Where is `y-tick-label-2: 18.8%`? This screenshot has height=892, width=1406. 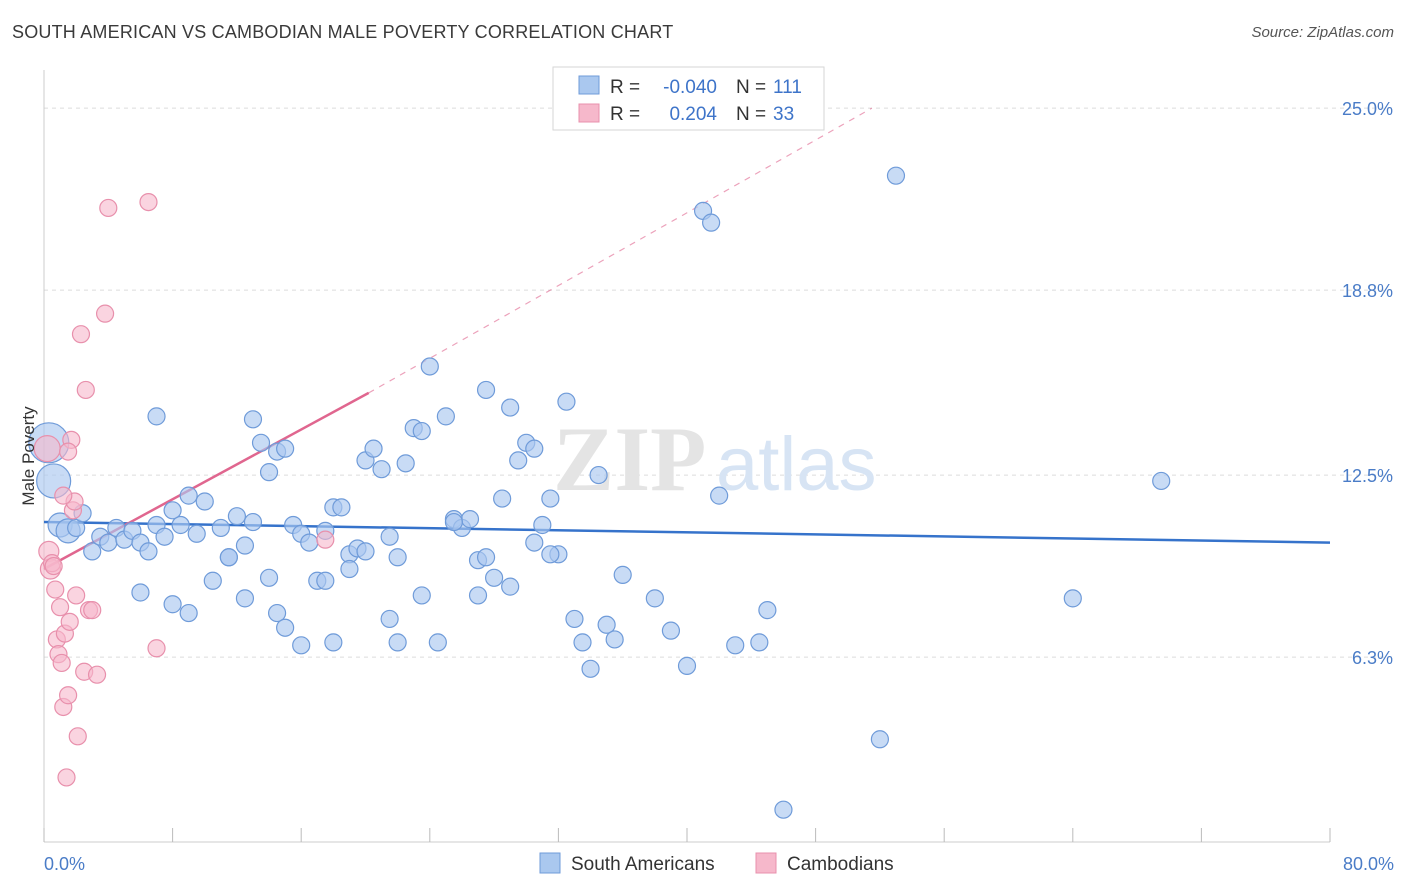 y-tick-label-2: 18.8% is located at coordinates (1367, 291).